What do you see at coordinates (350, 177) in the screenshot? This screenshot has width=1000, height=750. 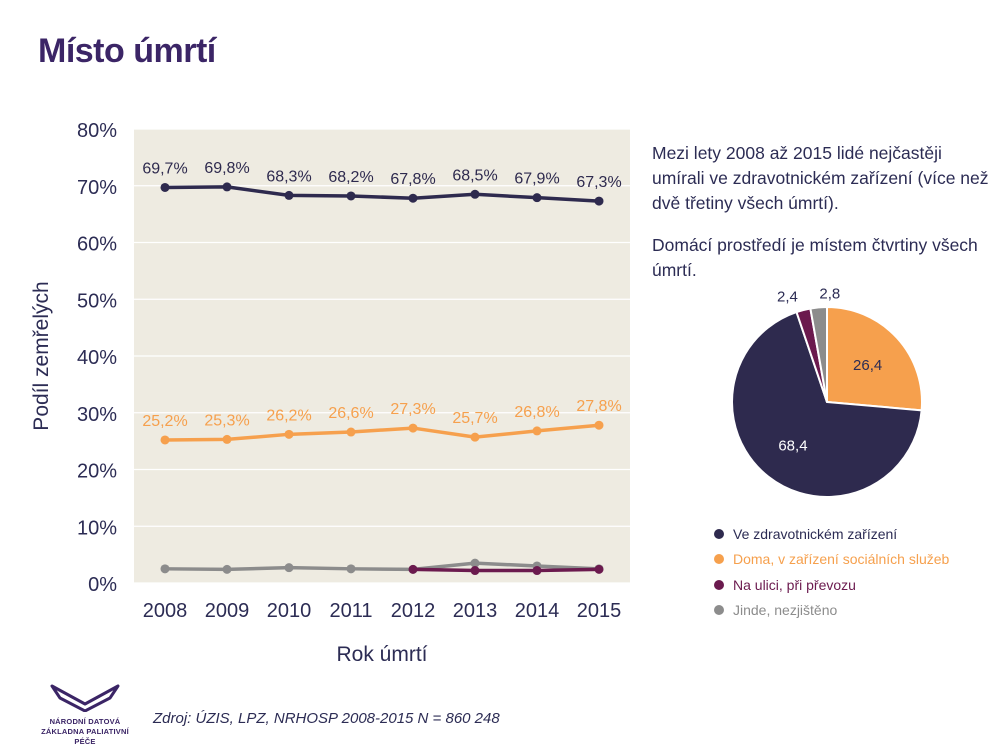 I see `series-0-data-label: 68,2%` at bounding box center [350, 177].